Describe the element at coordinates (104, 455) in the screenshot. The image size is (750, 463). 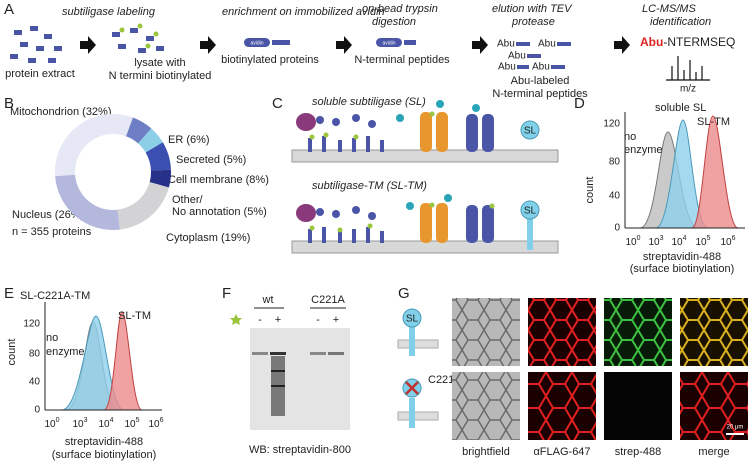
I see `x-title: (surface biotinylation)` at that location.